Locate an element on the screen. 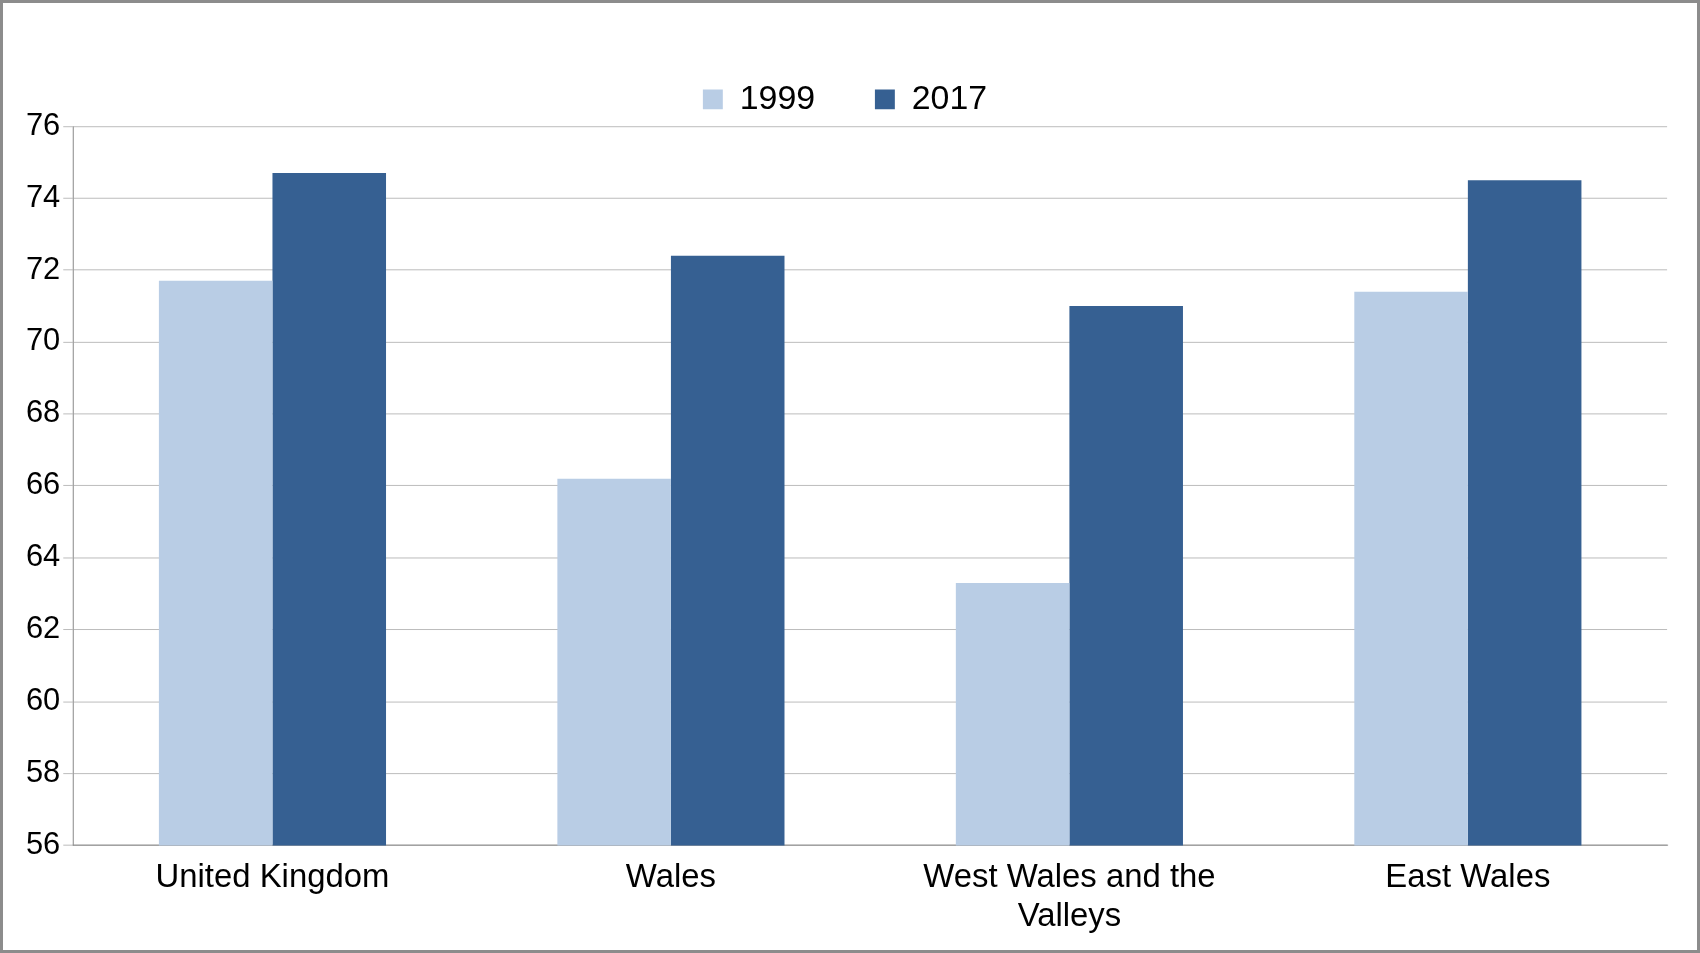 The height and width of the screenshot is (953, 1700). x-tick-label: East Wales is located at coordinates (1468, 876).